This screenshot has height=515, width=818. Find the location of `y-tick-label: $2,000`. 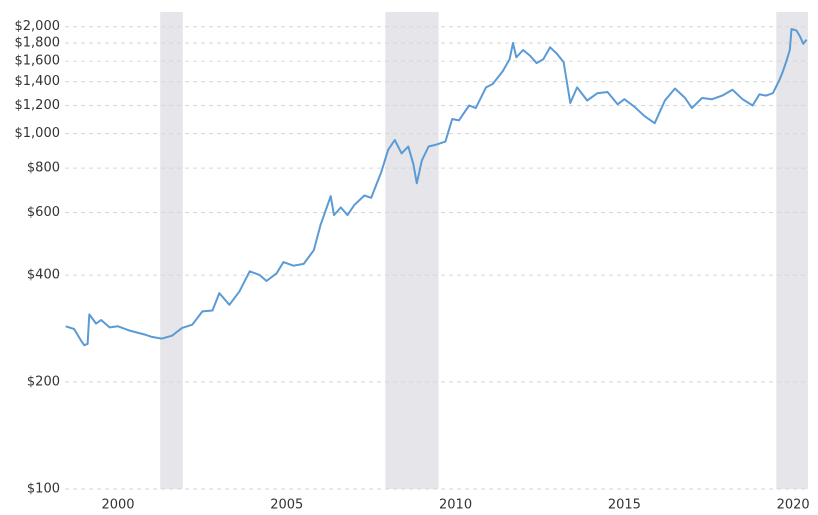

y-tick-label: $2,000 is located at coordinates (38, 26).